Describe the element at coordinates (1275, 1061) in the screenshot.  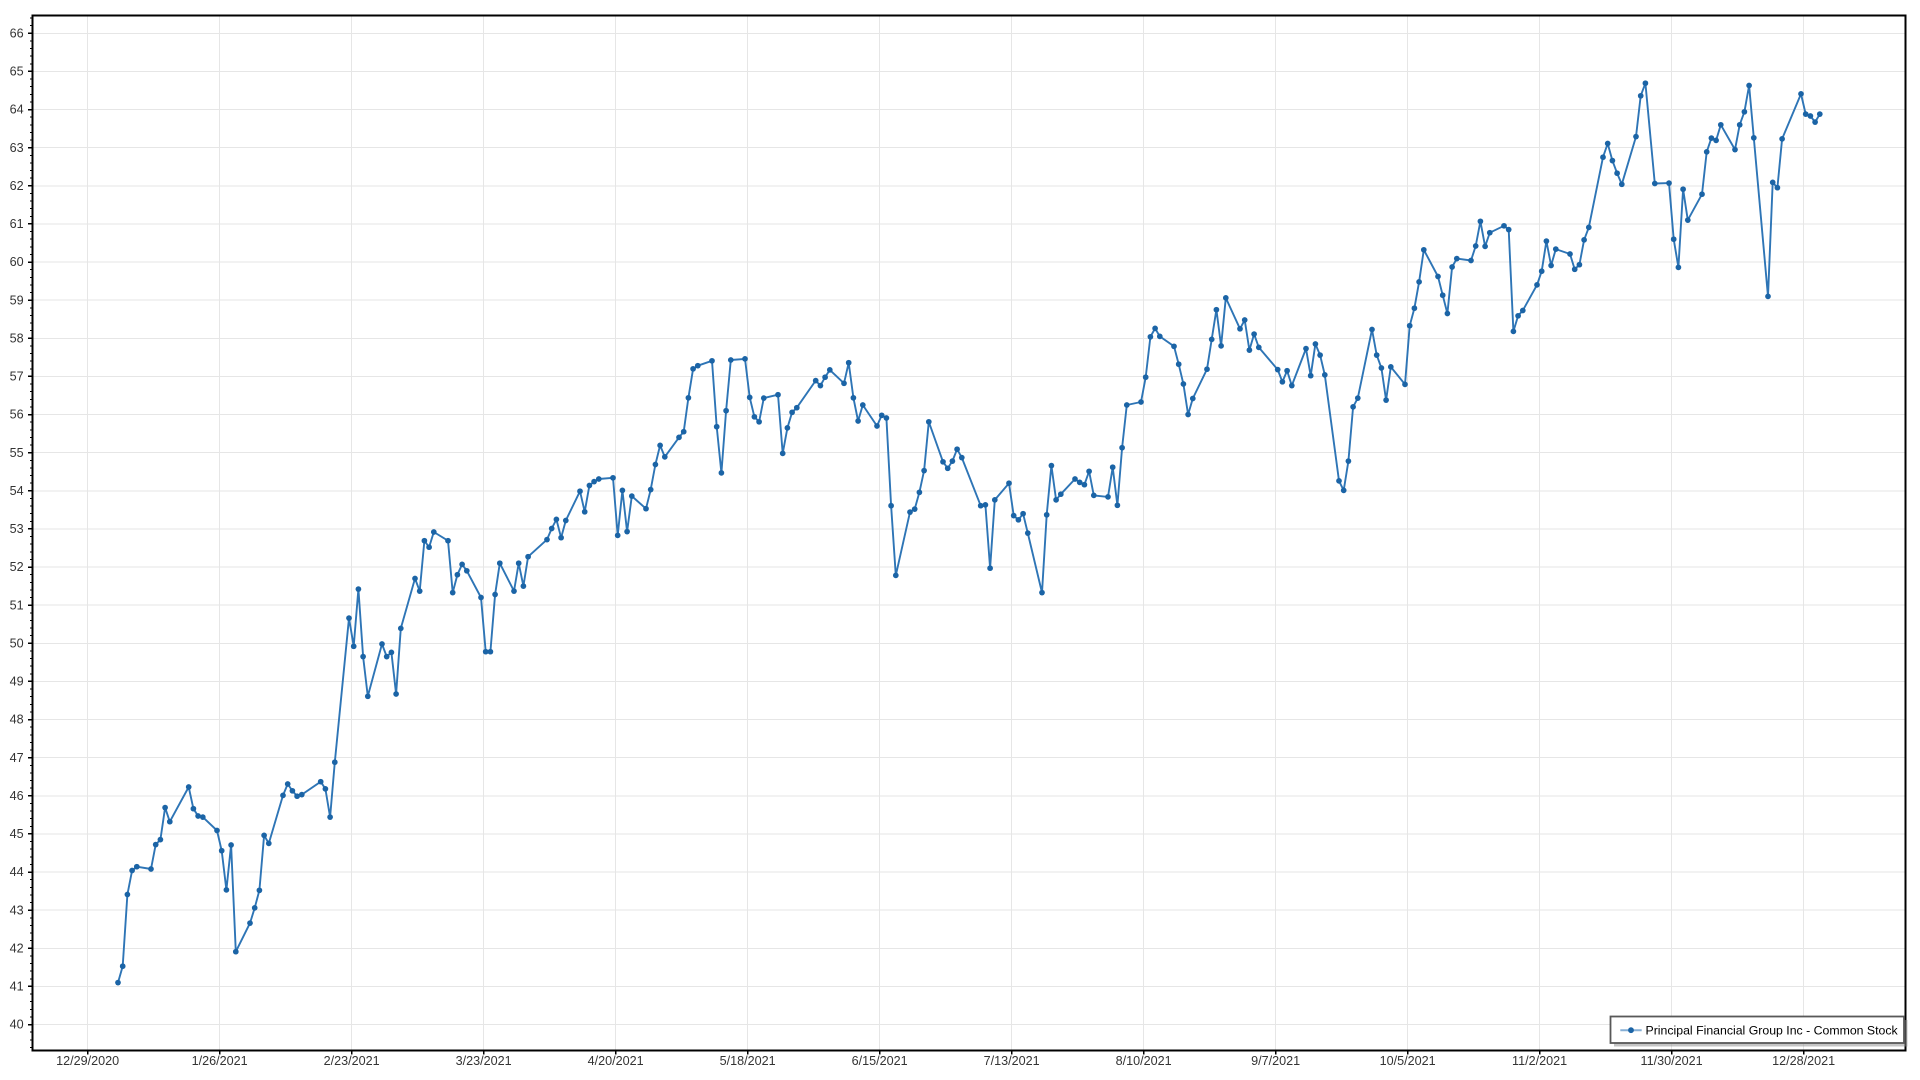
I see `svg-text: 9/7/2021` at that location.